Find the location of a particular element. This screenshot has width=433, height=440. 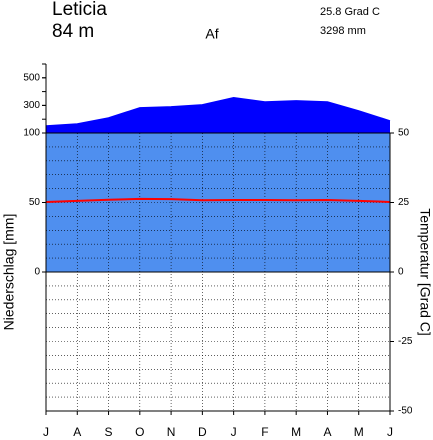

x-tick-label: S is located at coordinates (109, 432).